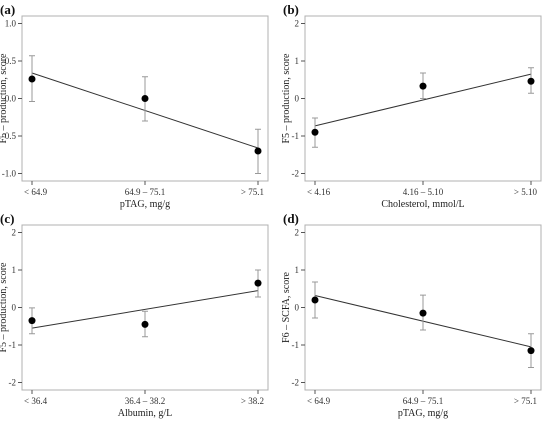  I want to click on x-tick-label: < 36.4, so click(36, 401).